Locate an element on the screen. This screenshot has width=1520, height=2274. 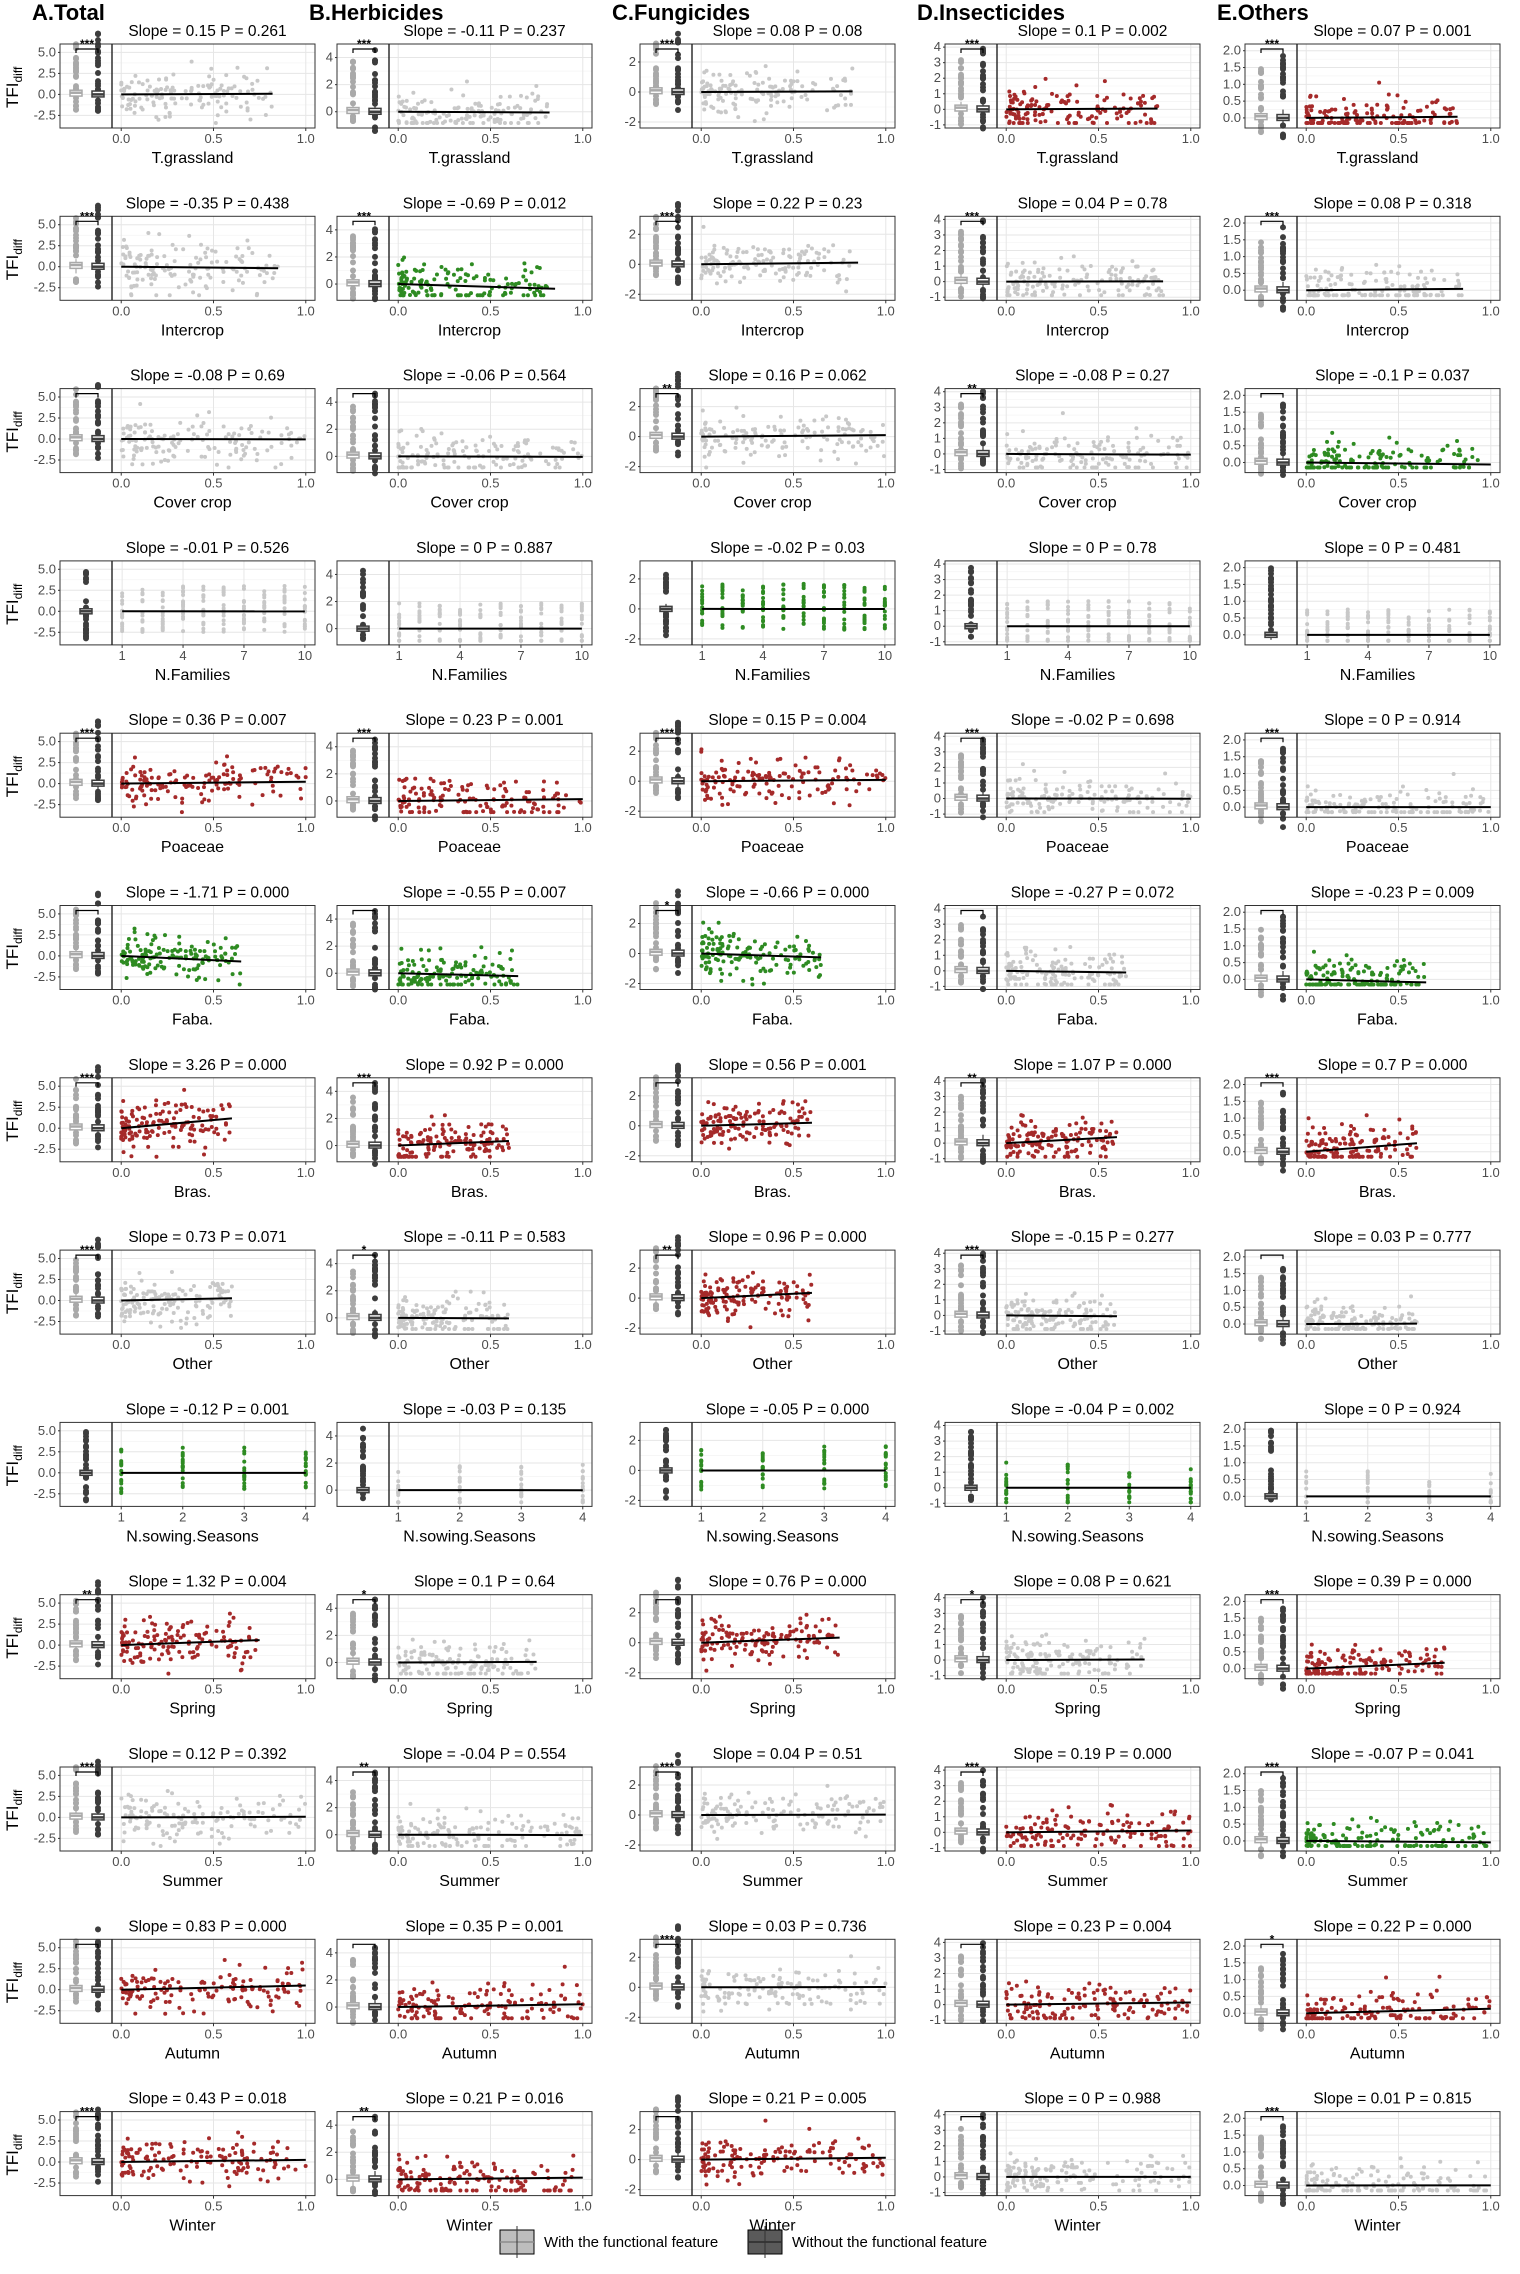
x-axis-label: Poaceae is located at coordinates (772, 847).